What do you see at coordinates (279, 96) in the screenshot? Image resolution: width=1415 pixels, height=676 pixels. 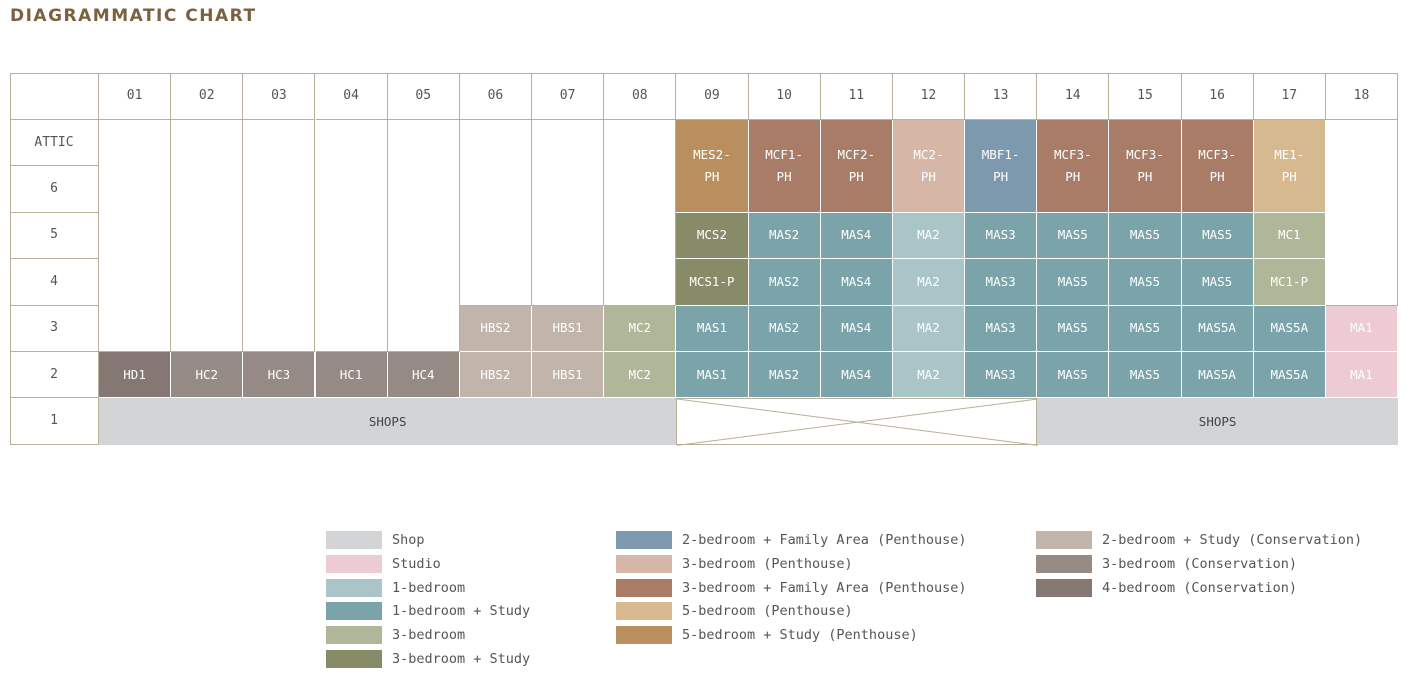 I see `column-header: 03` at bounding box center [279, 96].